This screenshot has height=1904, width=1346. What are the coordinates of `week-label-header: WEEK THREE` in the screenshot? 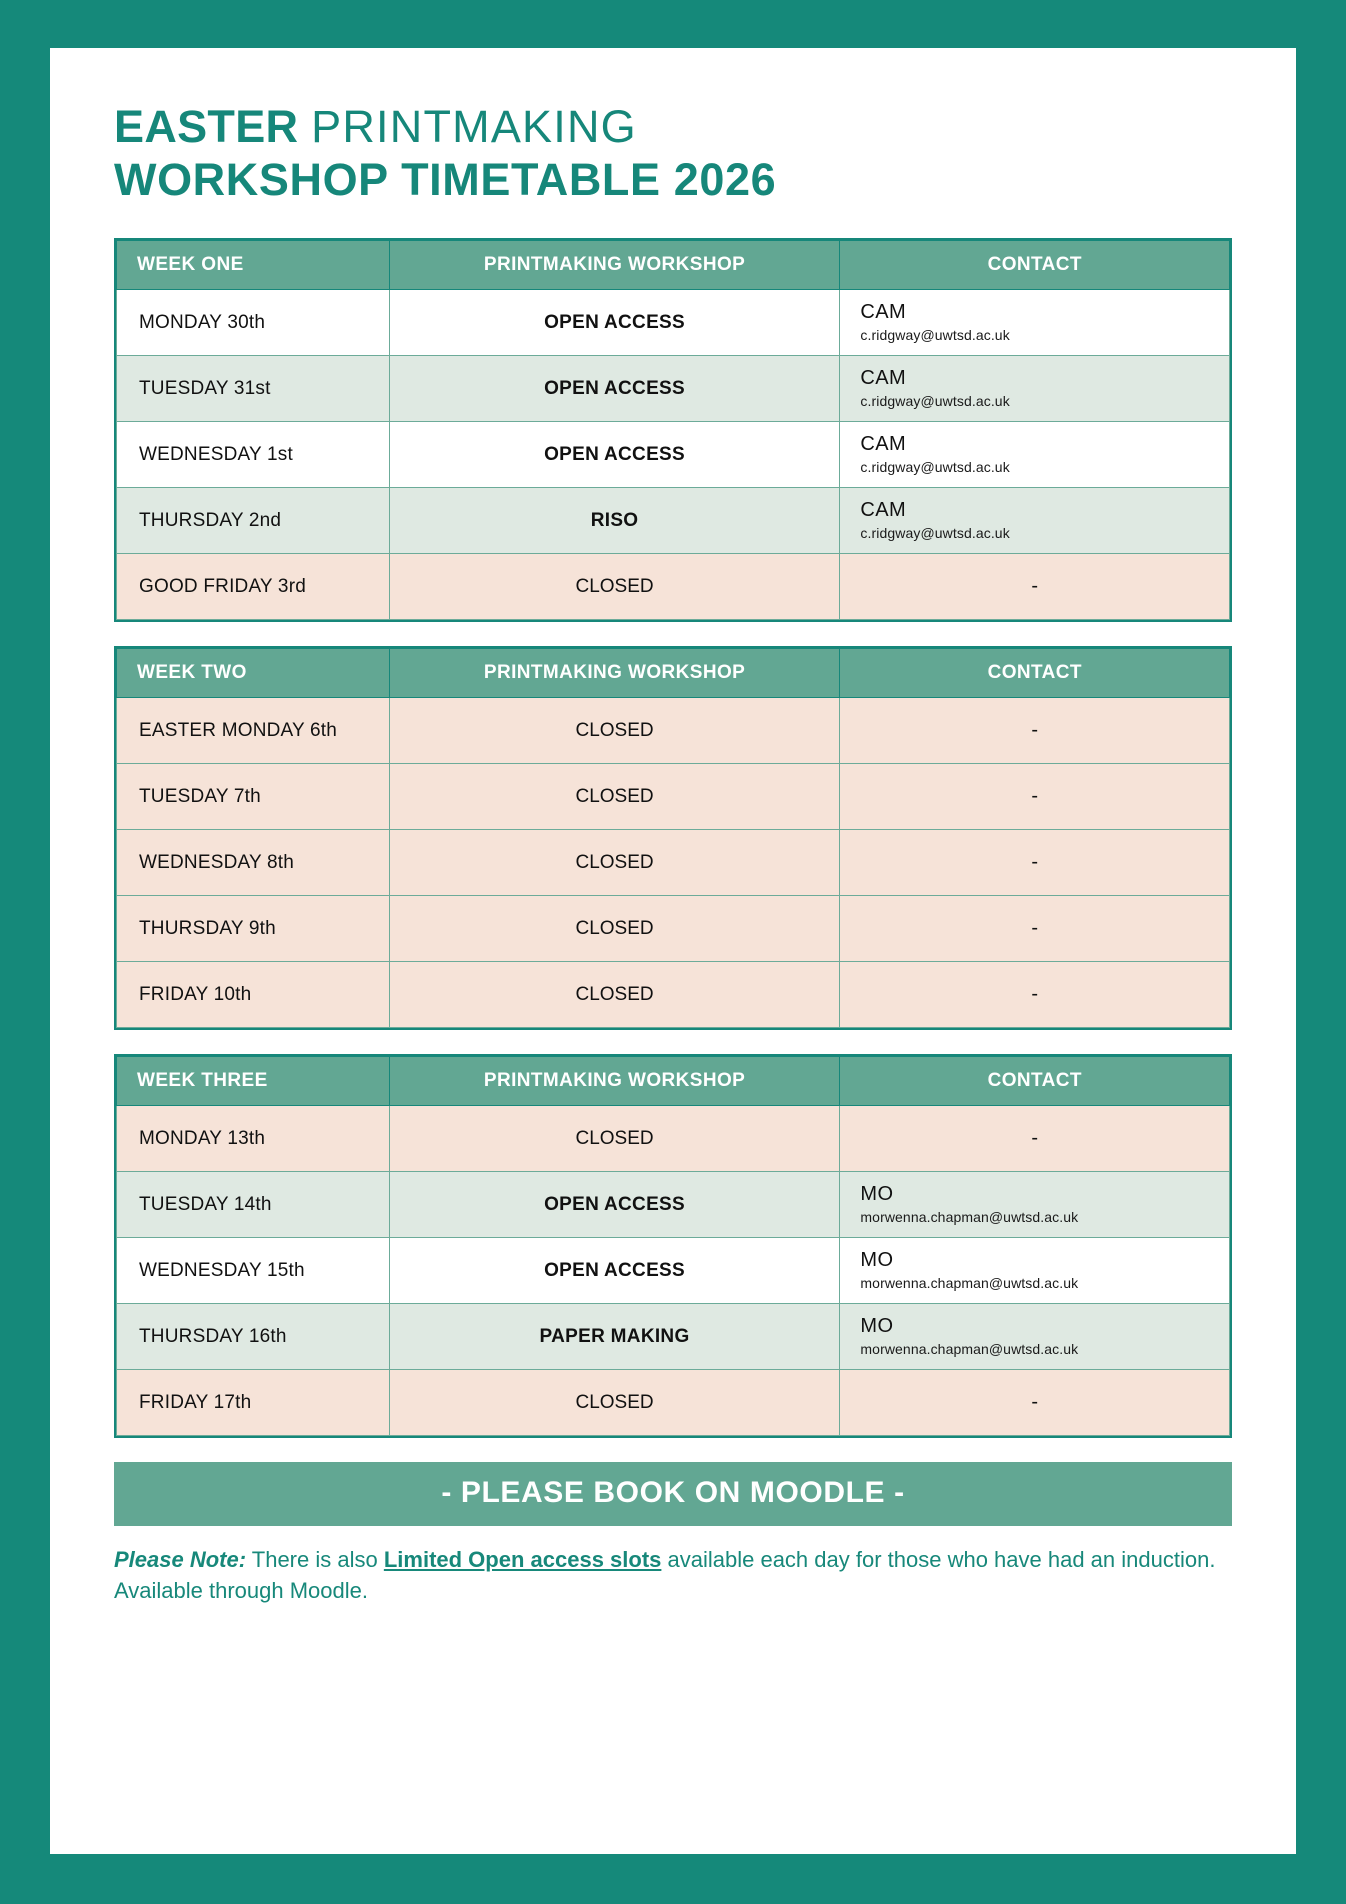 It's located at (253, 1081).